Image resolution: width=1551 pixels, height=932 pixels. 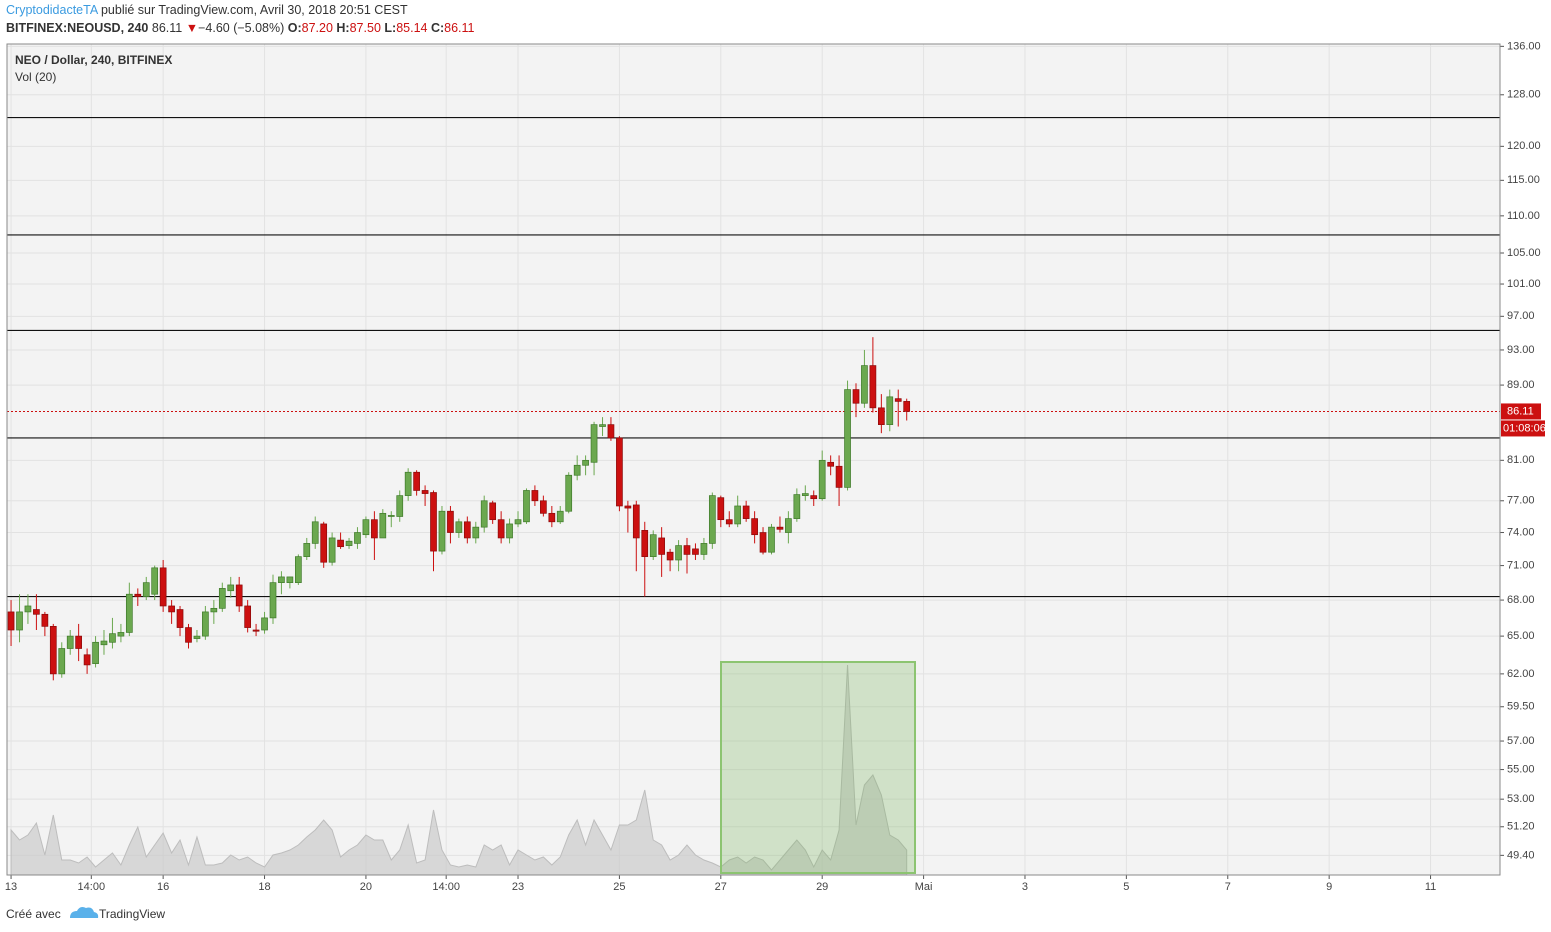 What do you see at coordinates (35, 77) in the screenshot?
I see `volume-legend: Vol (20)` at bounding box center [35, 77].